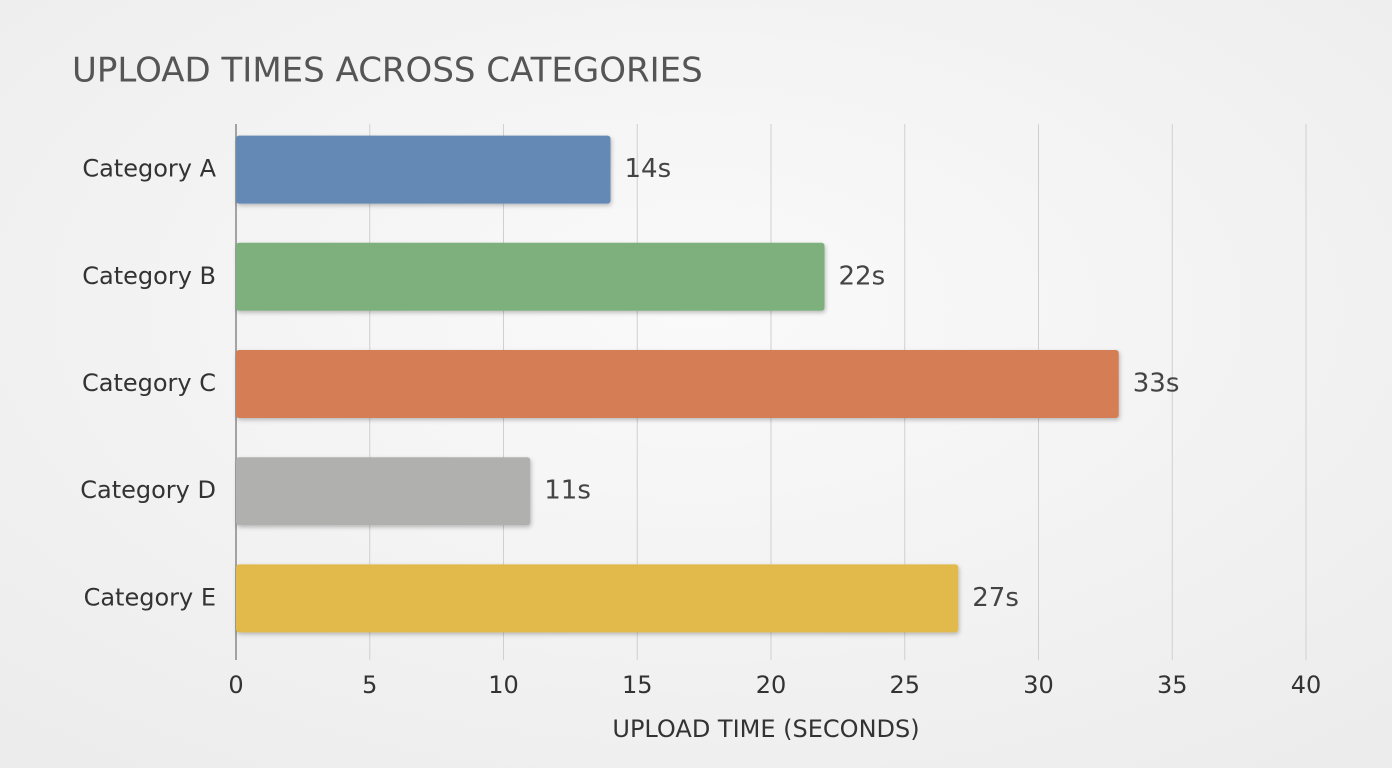 The width and height of the screenshot is (1392, 768). What do you see at coordinates (1038, 685) in the screenshot?
I see `x-tick-label: 30` at bounding box center [1038, 685].